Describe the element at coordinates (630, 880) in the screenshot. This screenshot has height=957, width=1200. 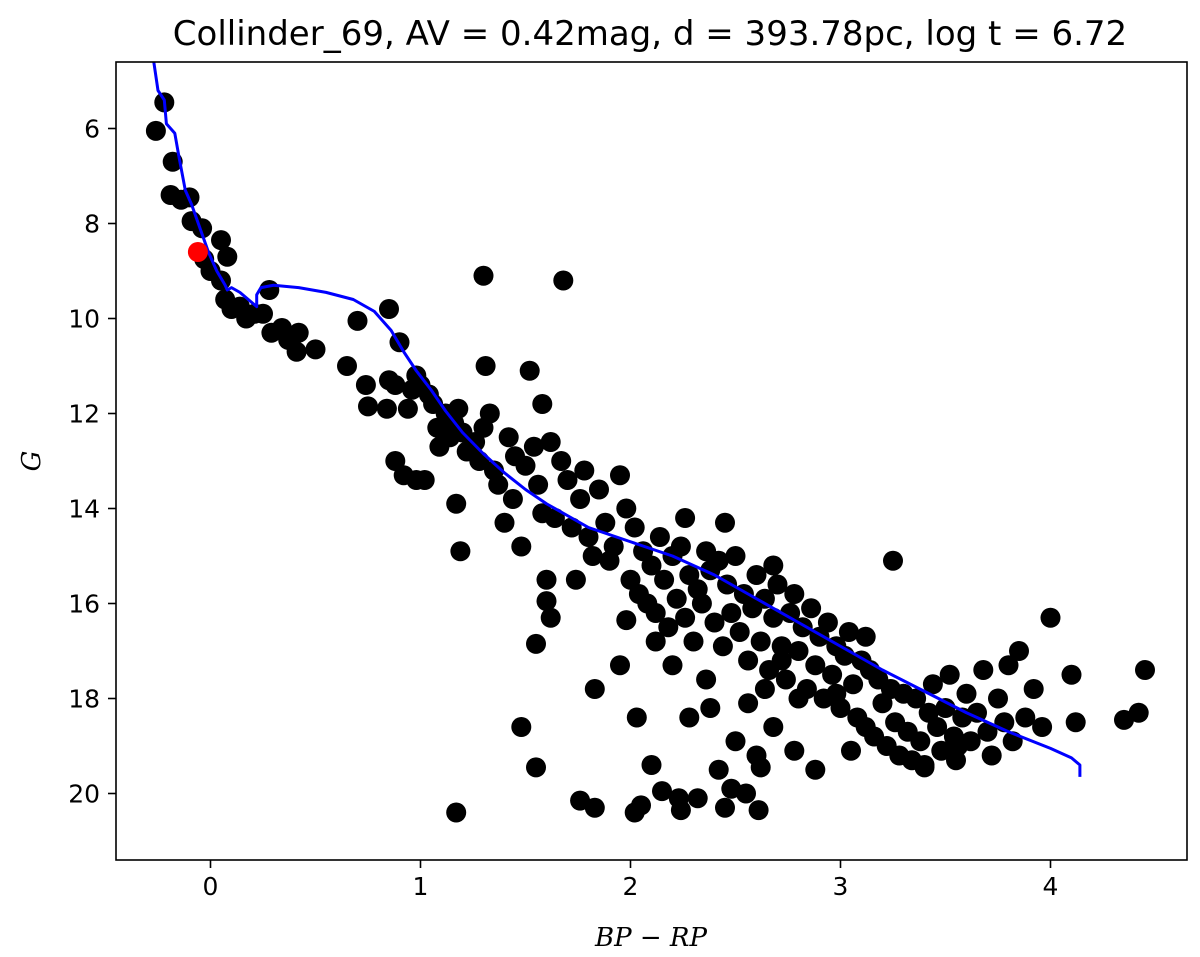
I see `x-axis-ticks: 0 1 2 3 4` at that location.